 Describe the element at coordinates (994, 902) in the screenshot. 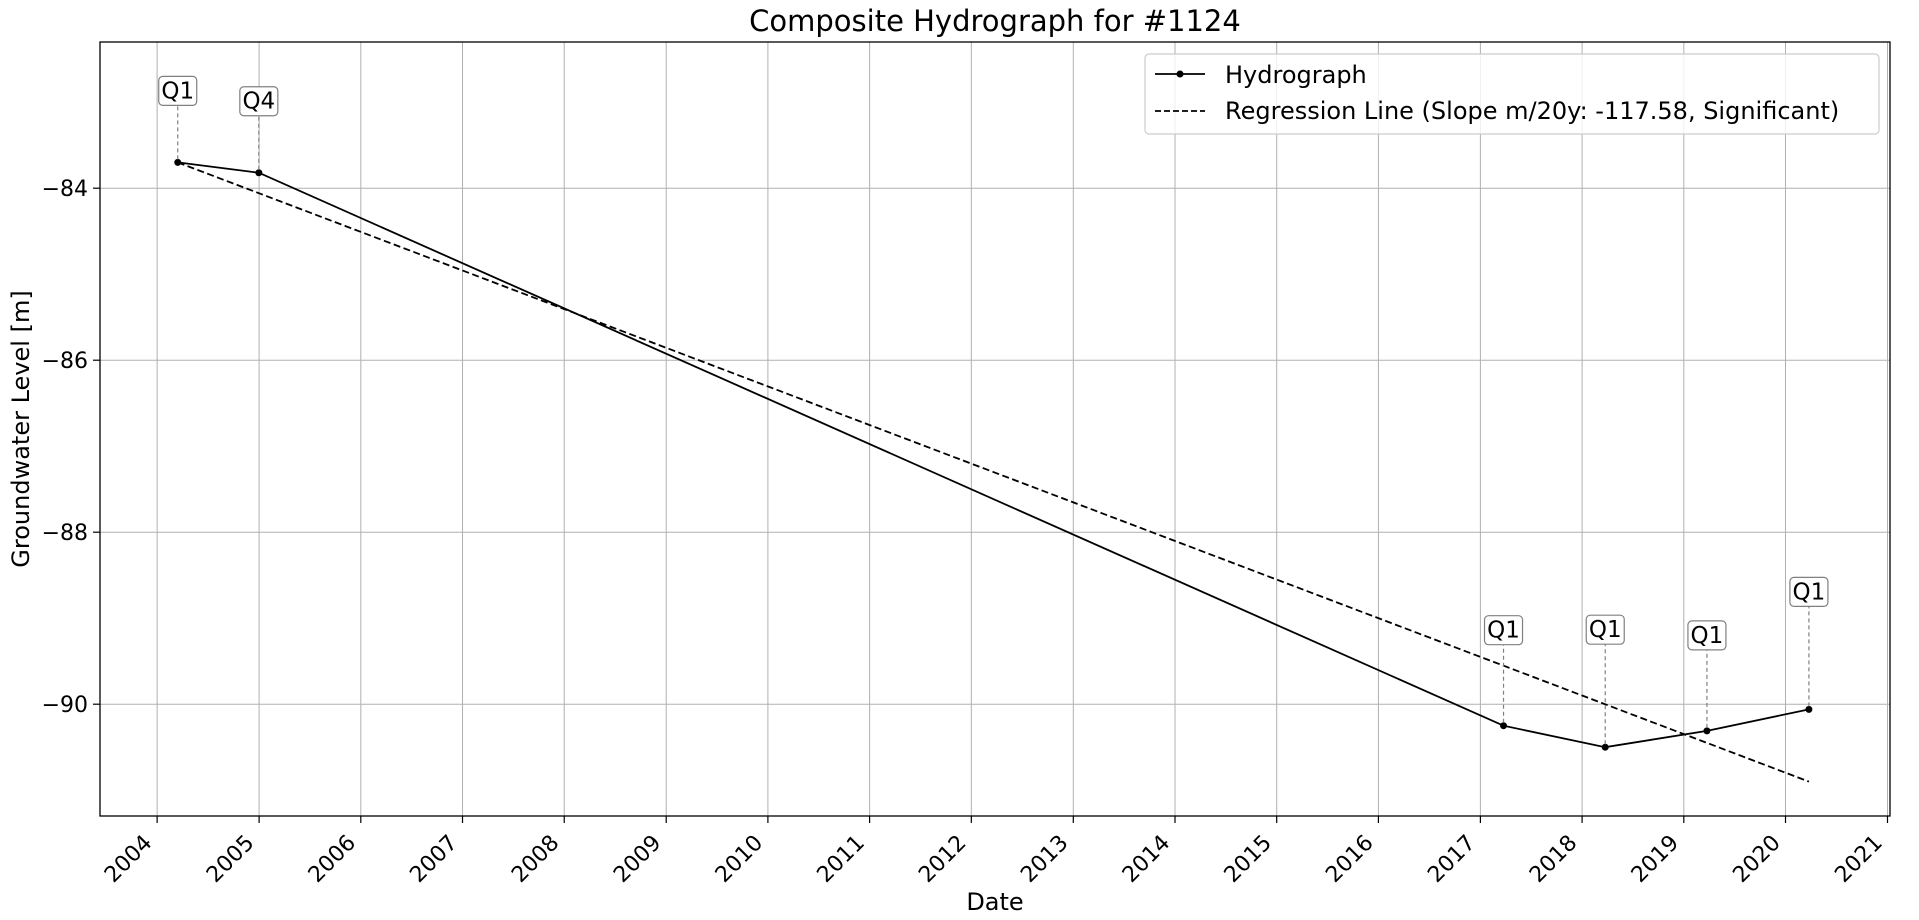

I see `x-axis-label: Date` at that location.